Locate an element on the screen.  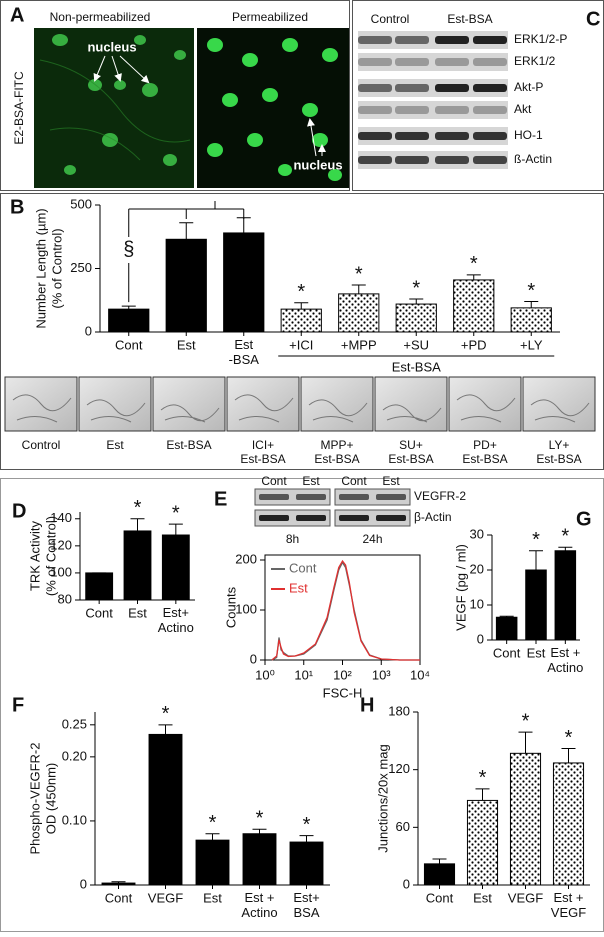
x-tick-label: +MPP is located at coordinates (359, 344).